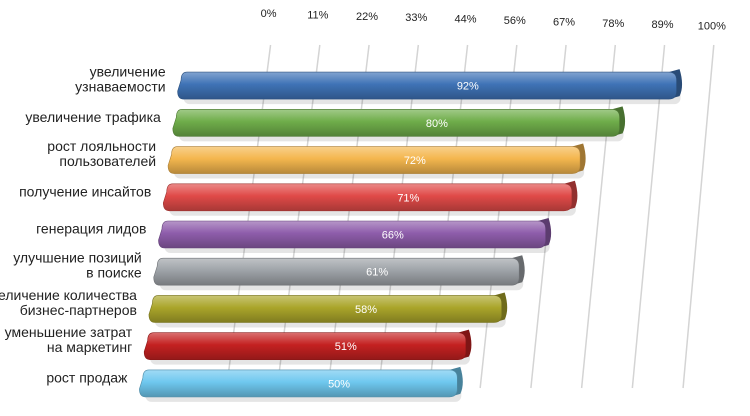 The height and width of the screenshot is (416, 750). I want to click on tick-label: 11%, so click(317, 15).